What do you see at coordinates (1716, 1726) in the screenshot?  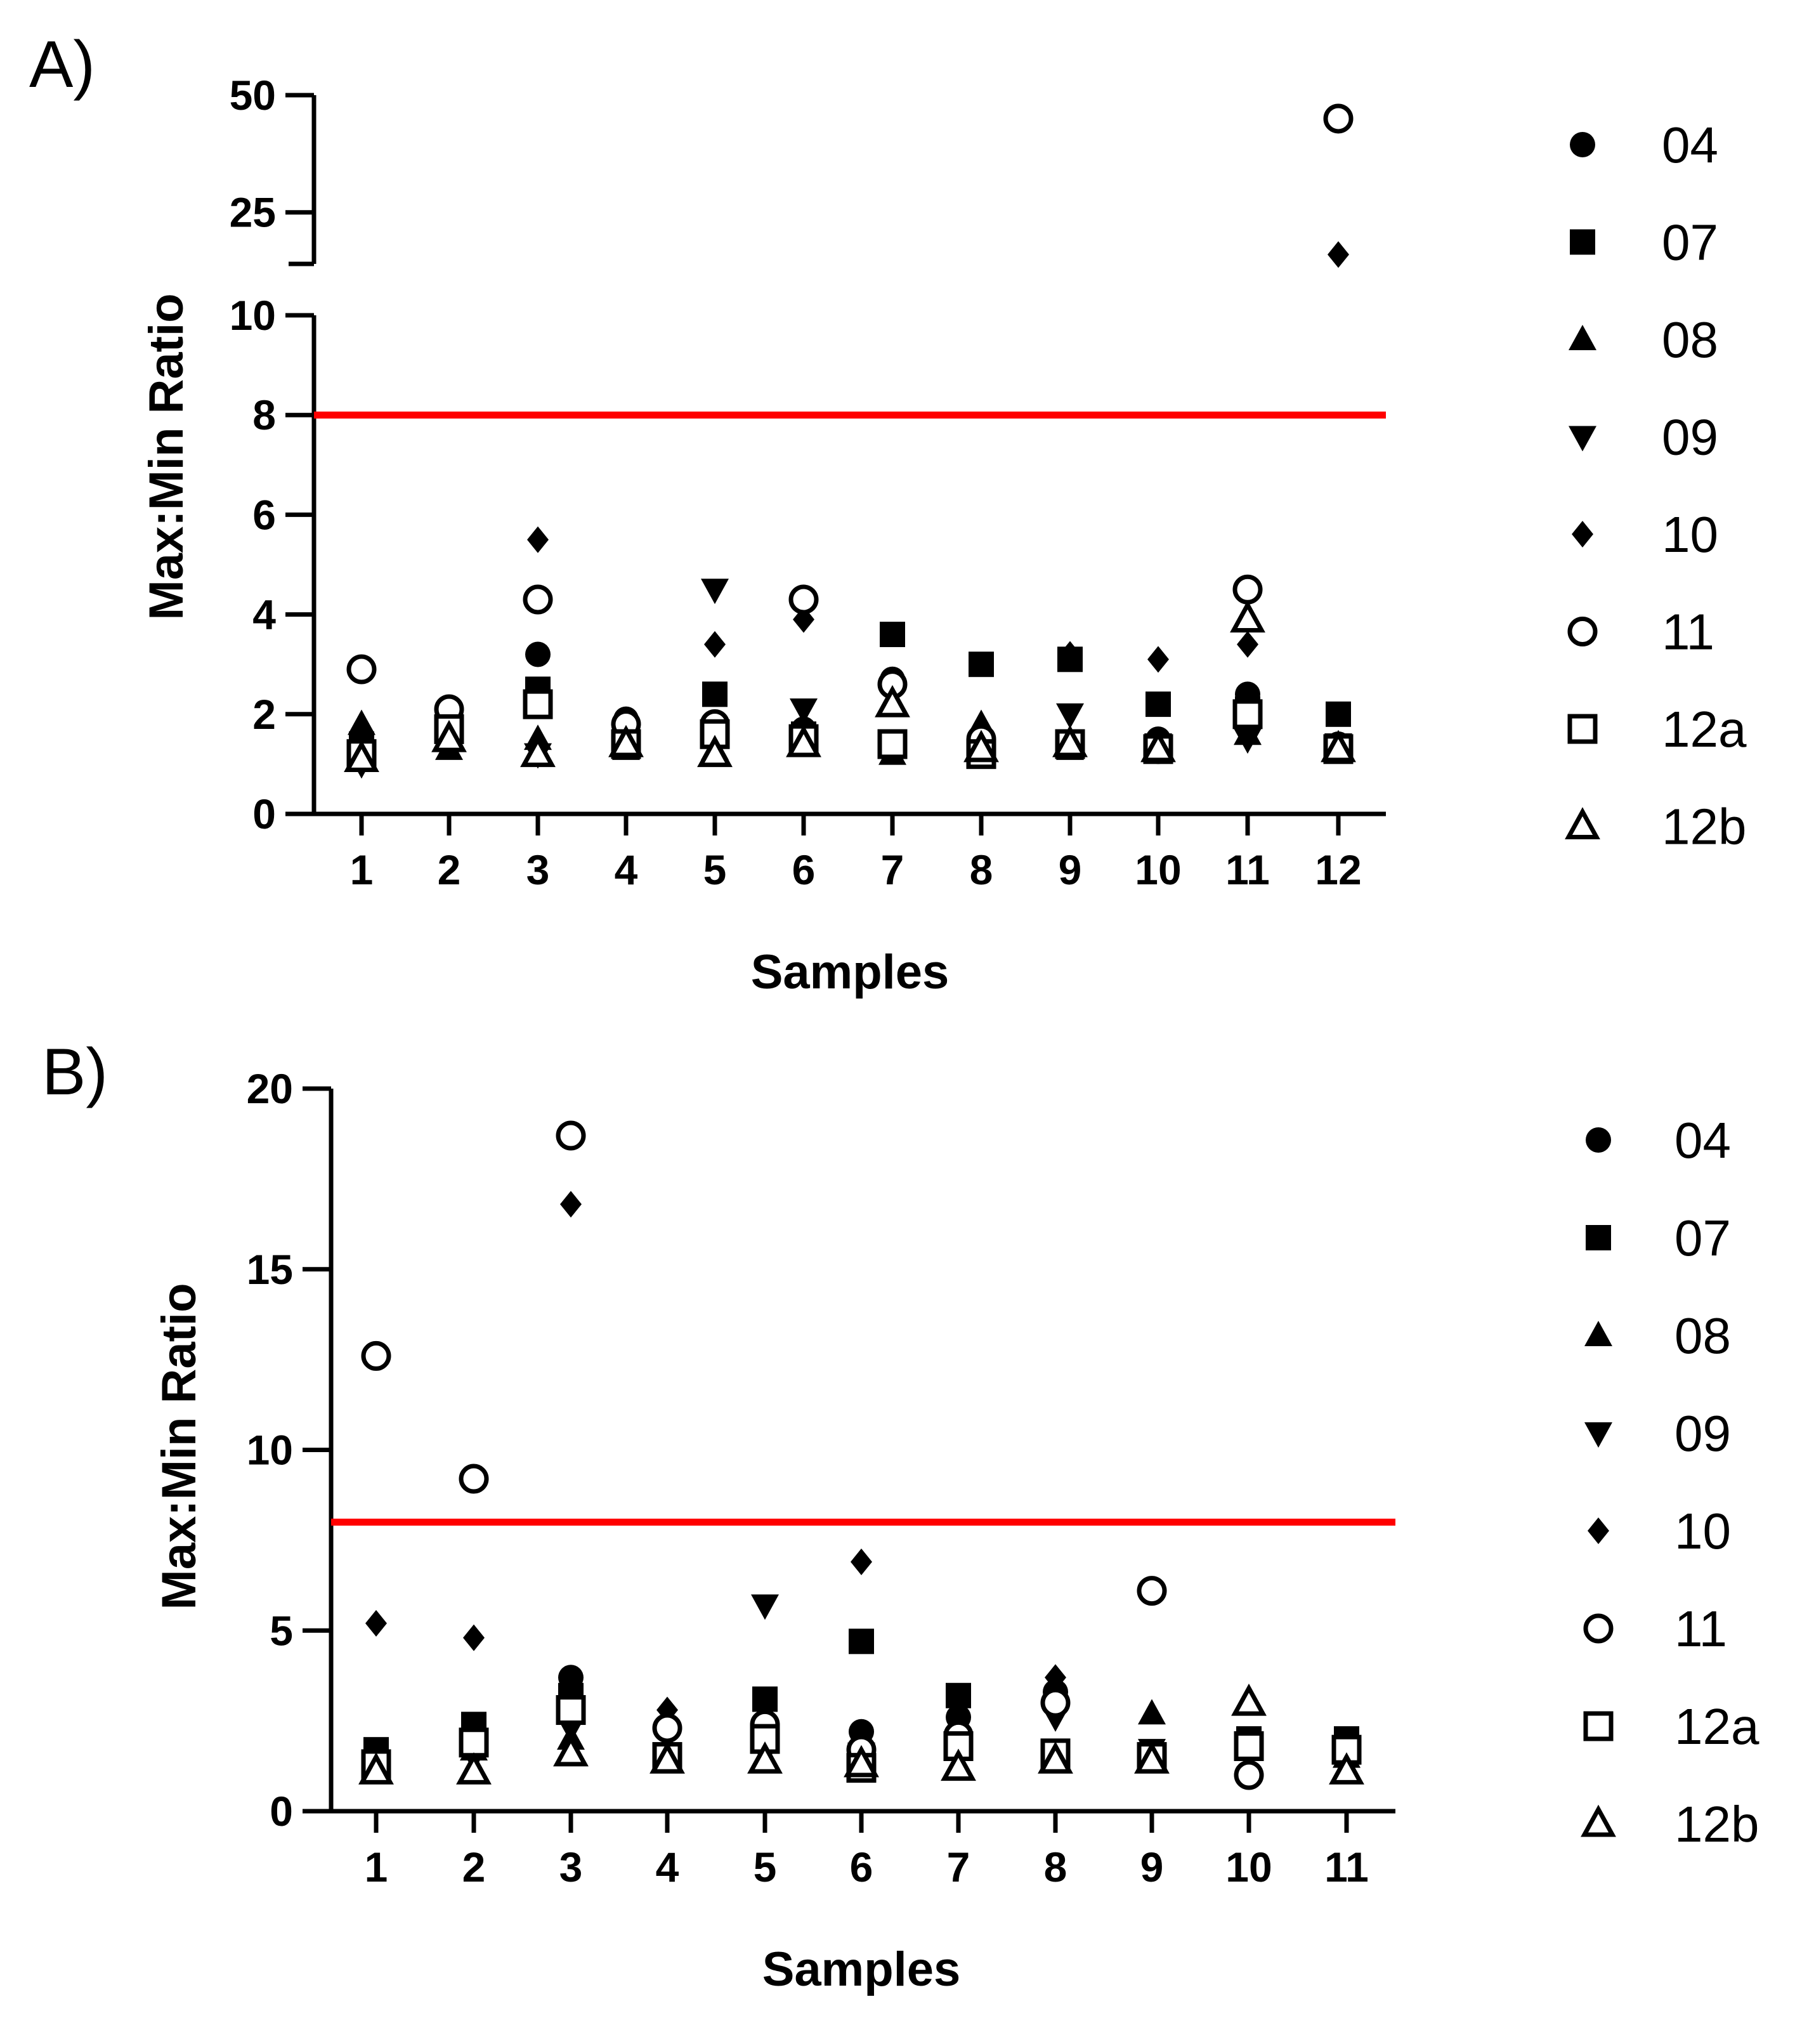 I see `panel-b-legend-label: 12a` at bounding box center [1716, 1726].